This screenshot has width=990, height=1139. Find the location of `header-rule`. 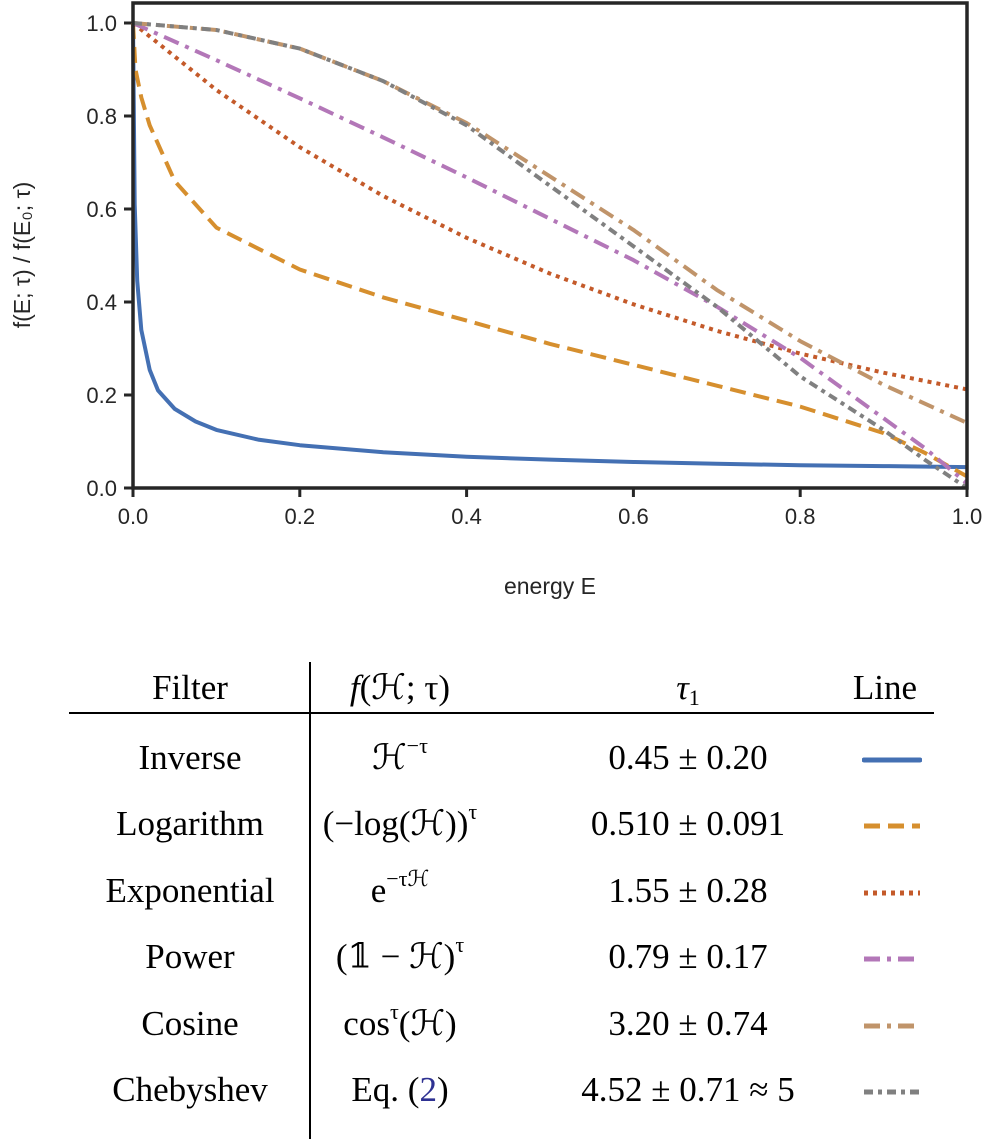

header-rule is located at coordinates (501, 713).